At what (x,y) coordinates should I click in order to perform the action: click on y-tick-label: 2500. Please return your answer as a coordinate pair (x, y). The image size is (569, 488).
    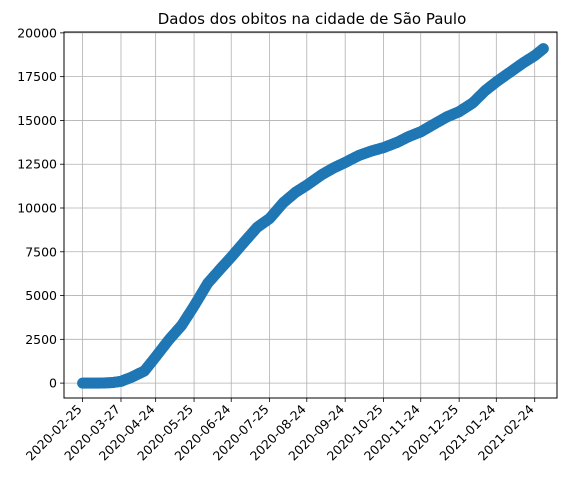
    Looking at the image, I should click on (41, 339).